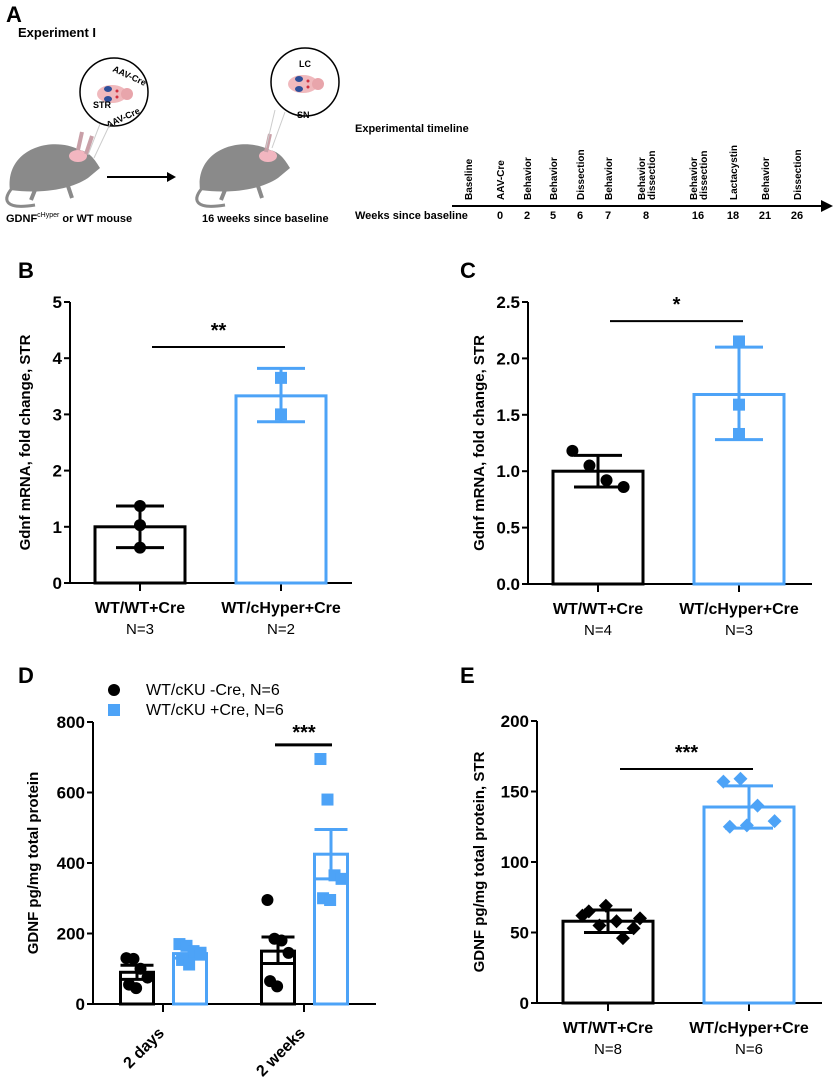  Describe the element at coordinates (467, 675) in the screenshot. I see `panel-letter: E` at that location.